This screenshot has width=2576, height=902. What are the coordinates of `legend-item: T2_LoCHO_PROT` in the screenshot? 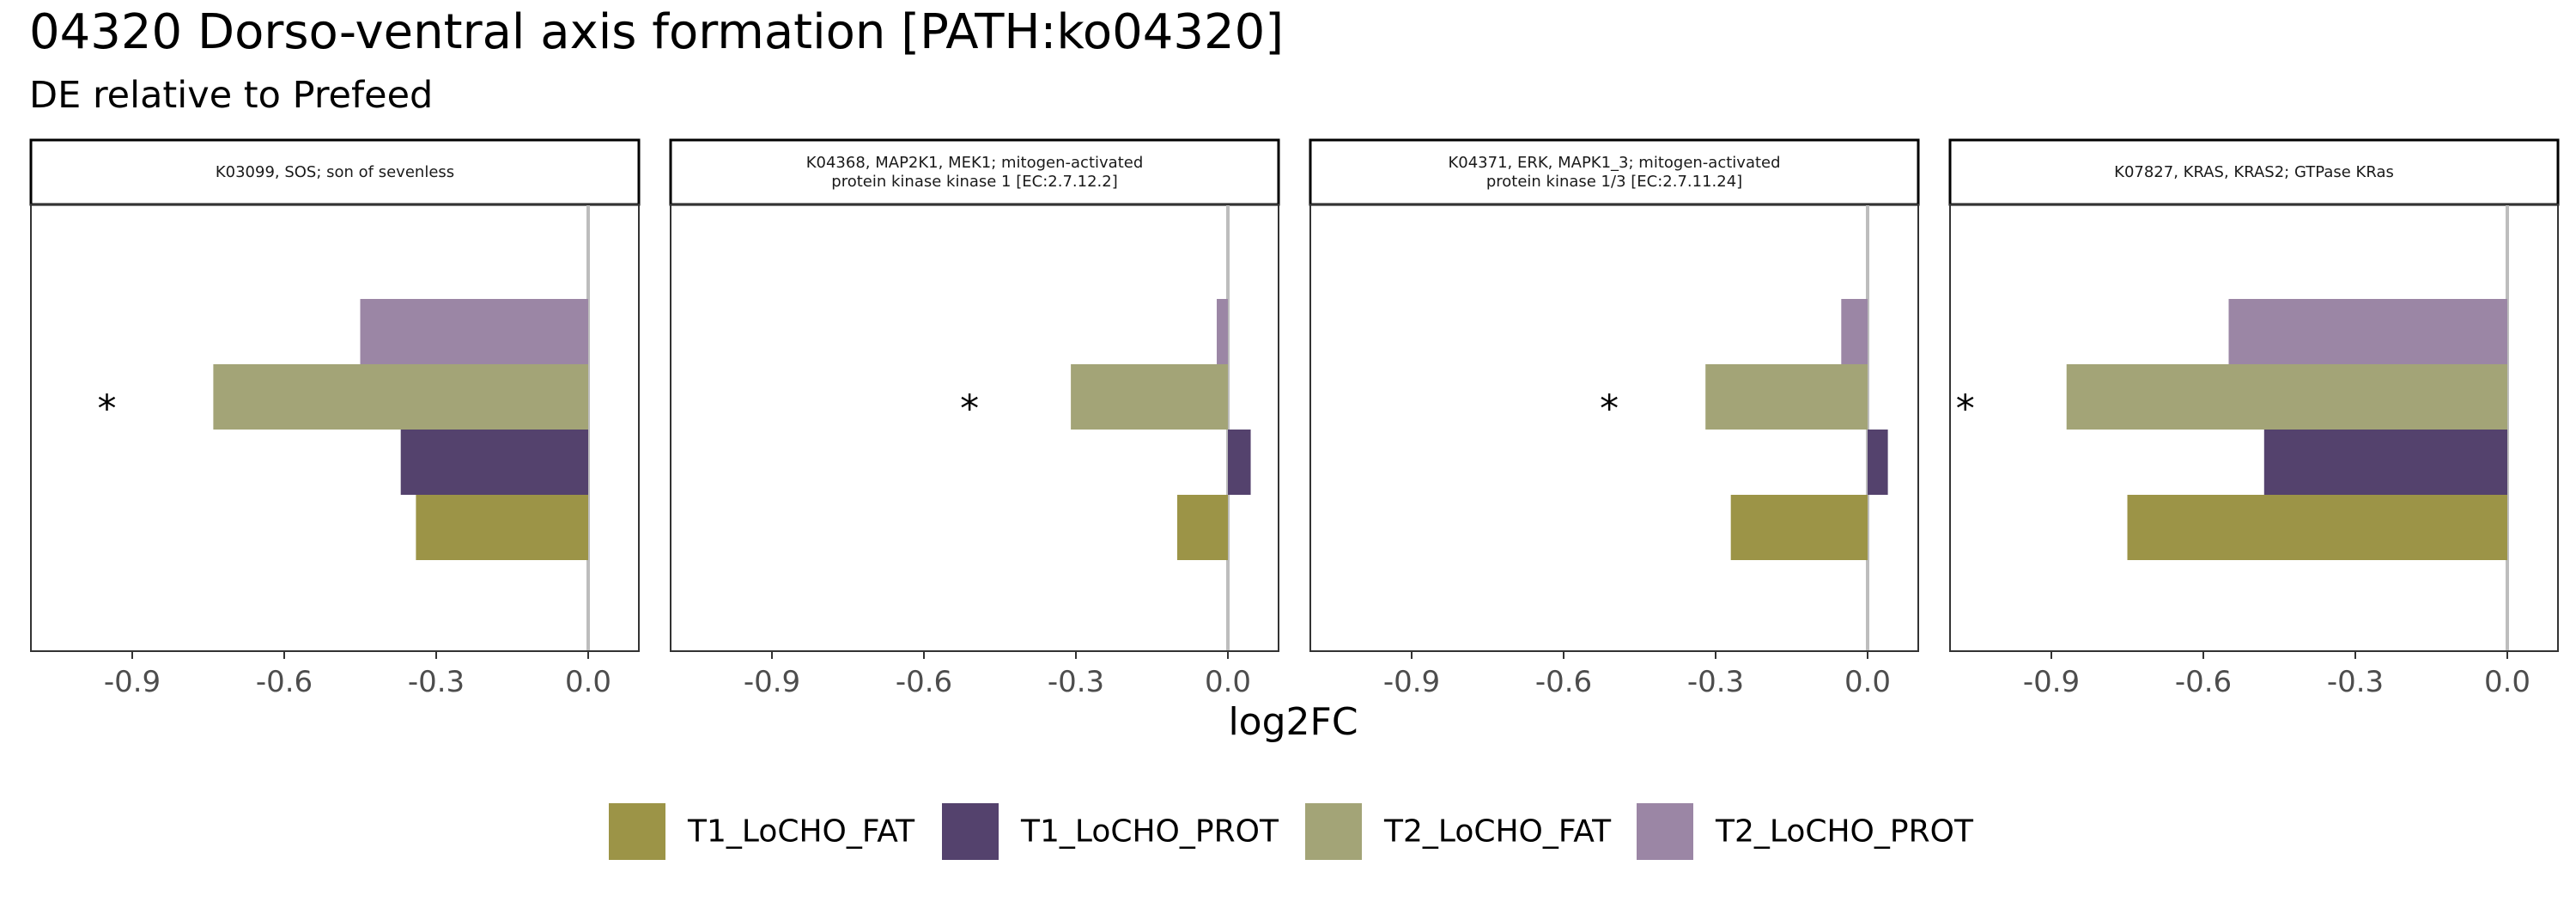 It's located at (1806, 831).